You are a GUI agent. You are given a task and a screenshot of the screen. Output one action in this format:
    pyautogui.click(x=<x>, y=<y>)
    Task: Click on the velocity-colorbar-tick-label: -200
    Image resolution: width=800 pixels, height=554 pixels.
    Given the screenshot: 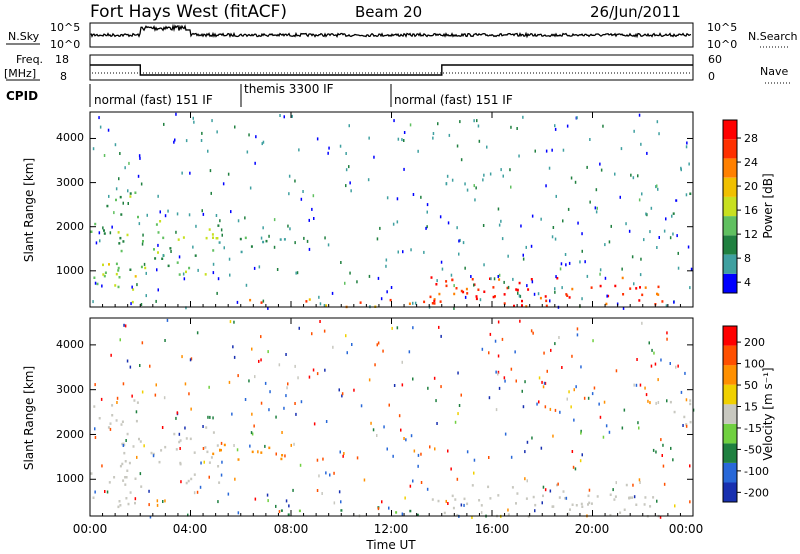 What is the action you would take?
    pyautogui.click(x=756, y=492)
    